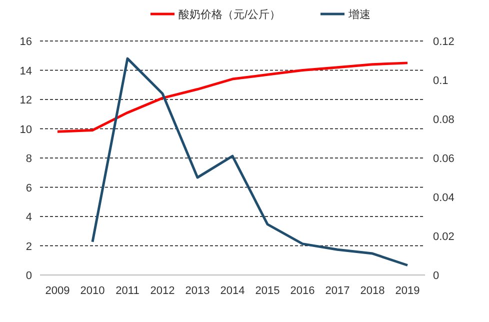  What do you see at coordinates (443, 159) in the screenshot?
I see `y2-tick-label: 0.06` at bounding box center [443, 159].